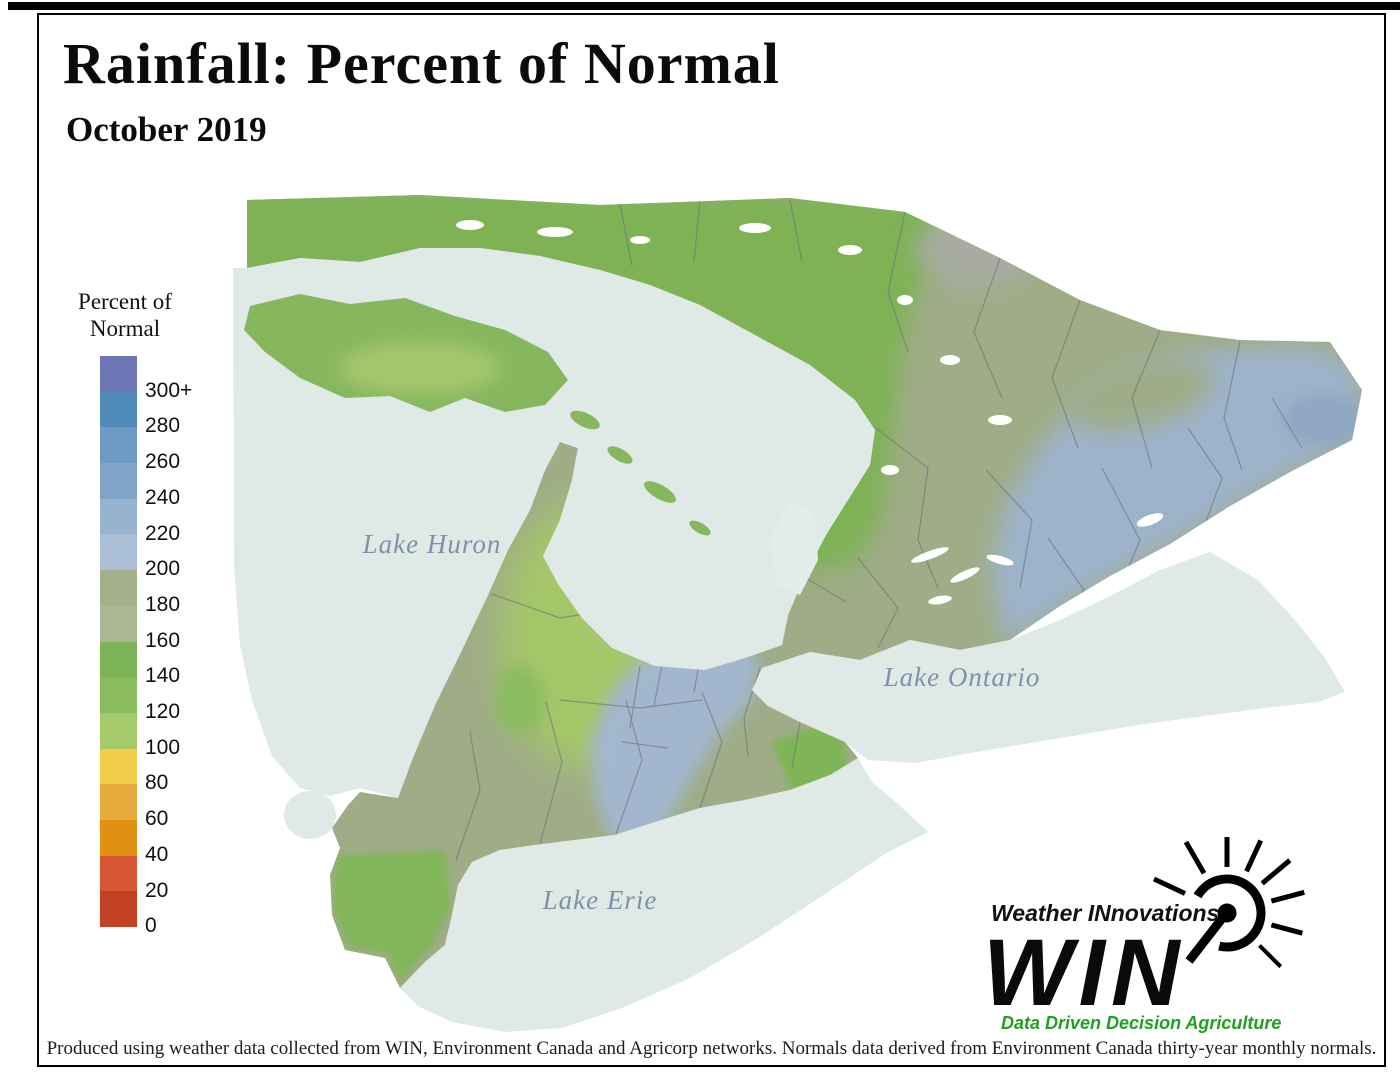  I want to click on page-subtitle: October 2019, so click(166, 129).